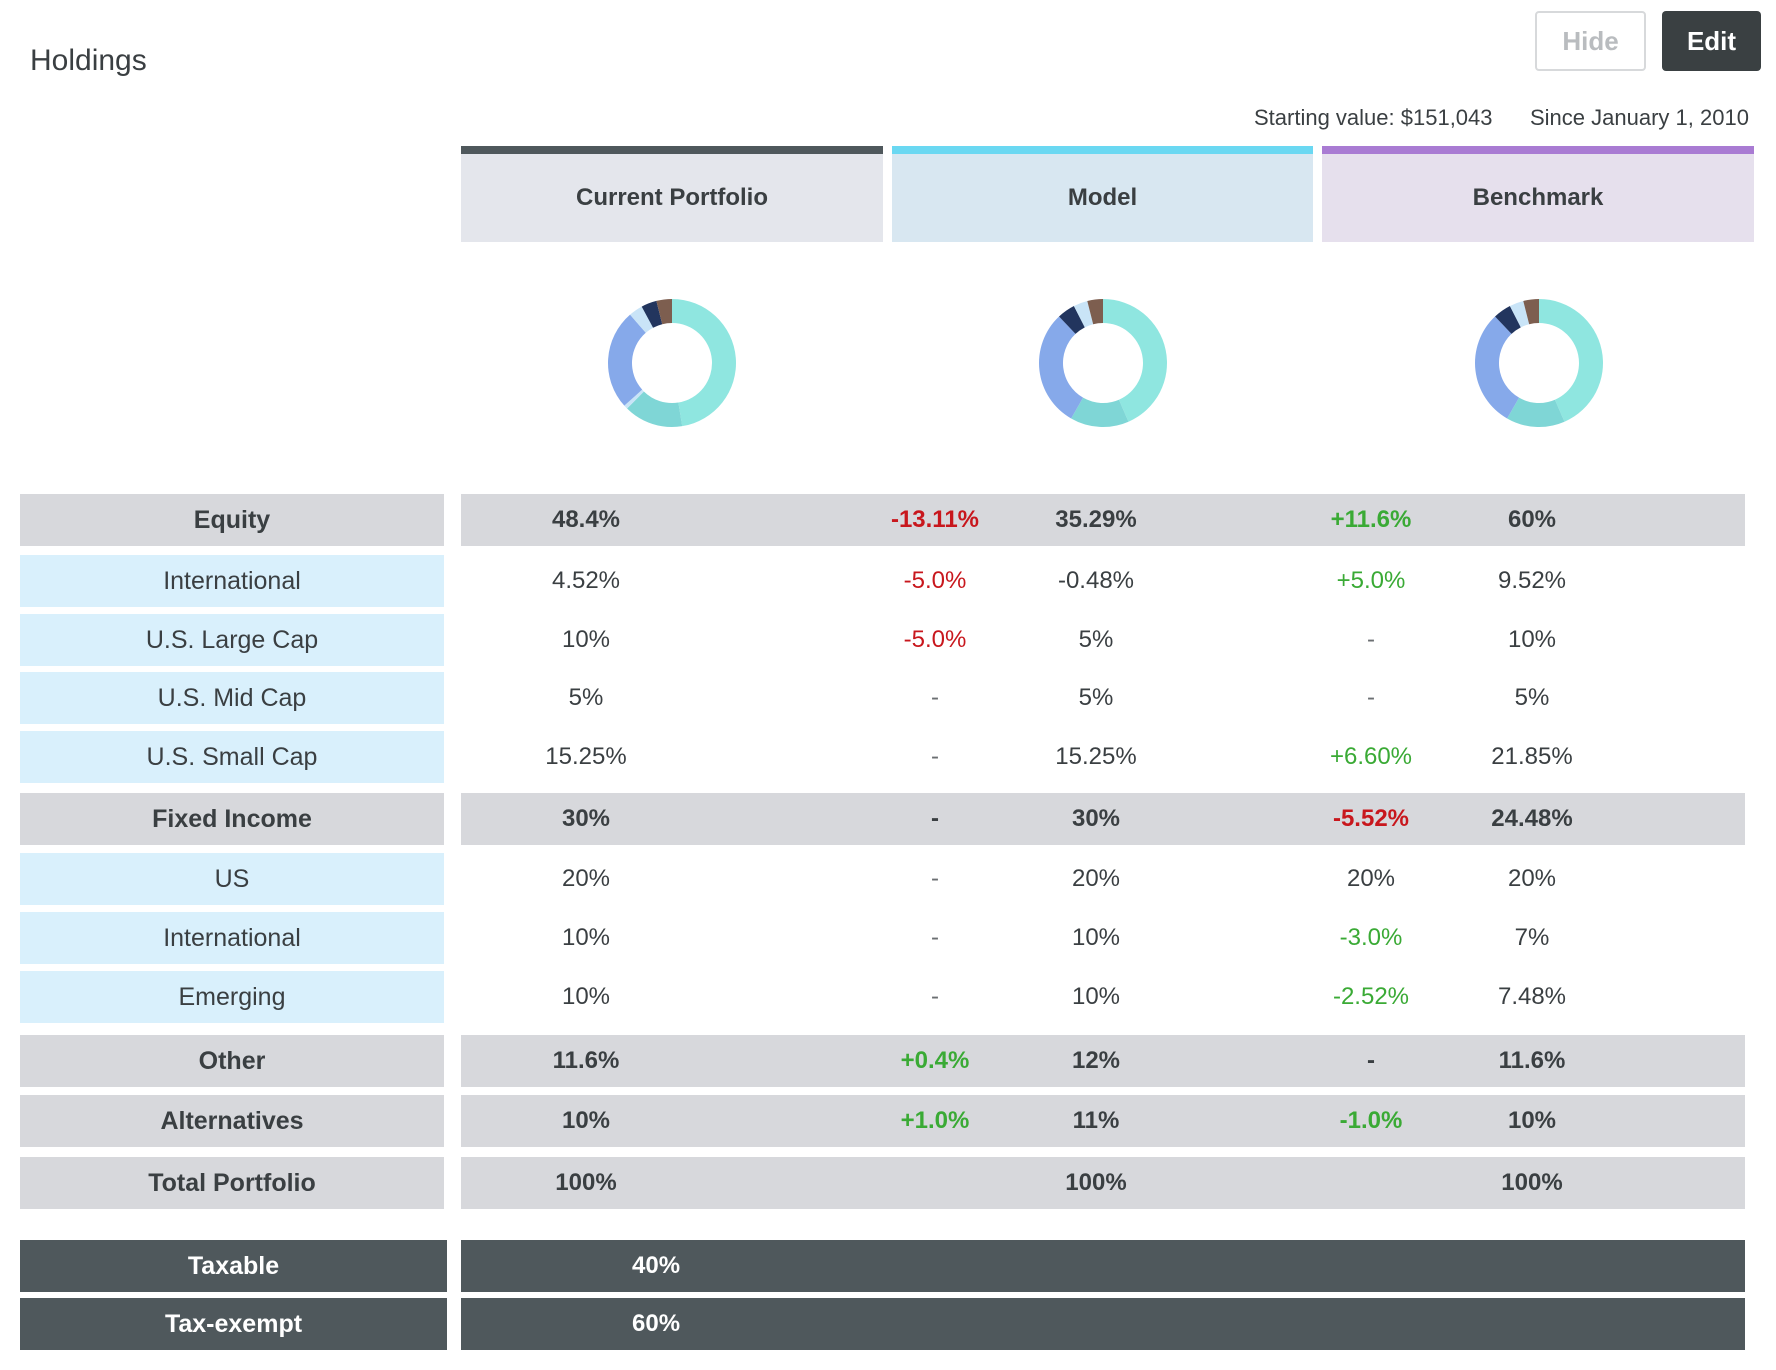  What do you see at coordinates (232, 1061) in the screenshot?
I see `row-label-other: Other` at bounding box center [232, 1061].